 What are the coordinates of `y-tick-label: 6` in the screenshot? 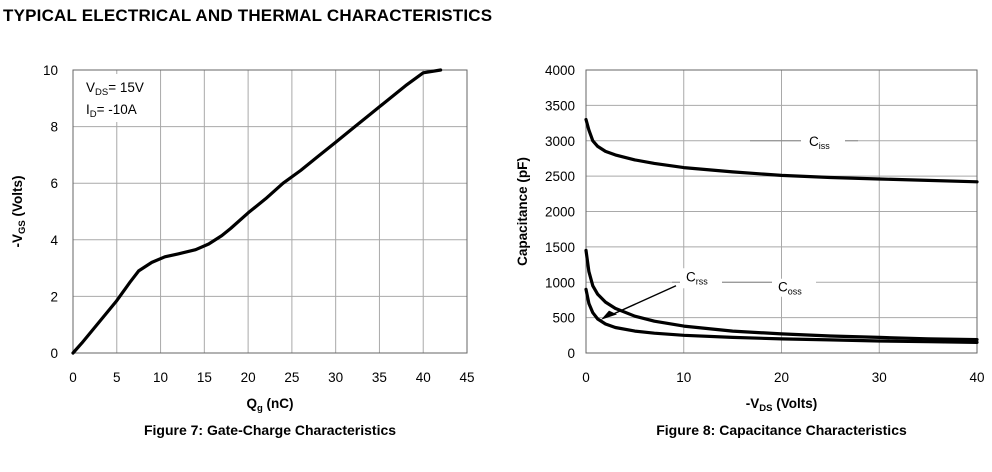 It's located at (54, 183).